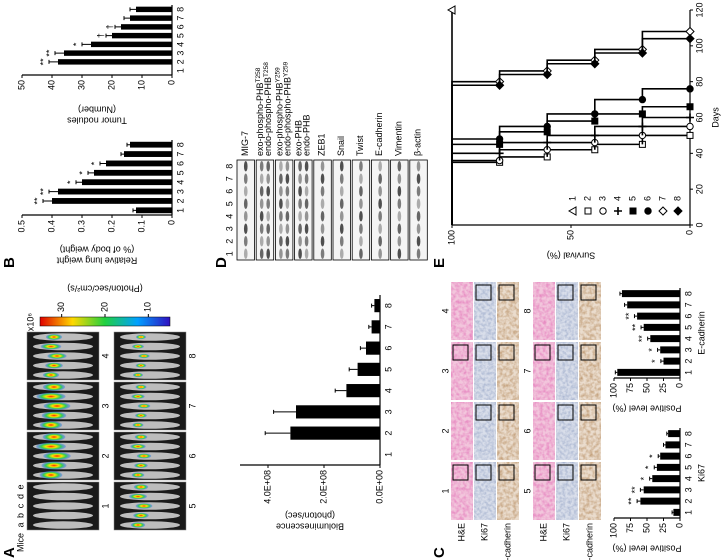  I want to click on row-label: E-cadherin, so click(507, 541).